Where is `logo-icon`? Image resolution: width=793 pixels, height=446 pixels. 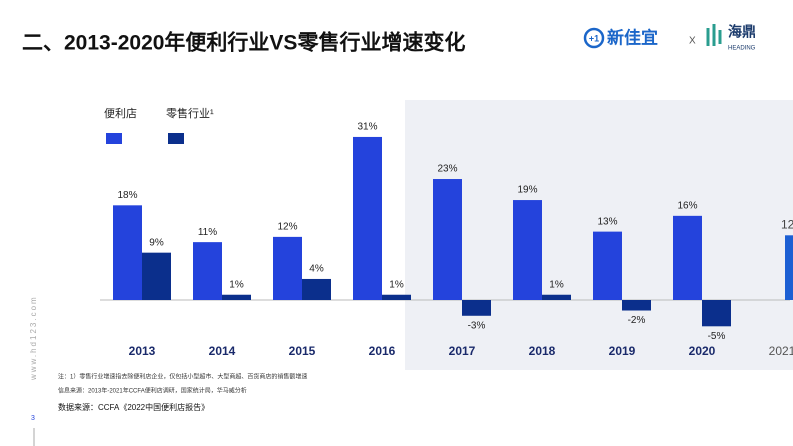
logo-icon is located at coordinates (594, 38).